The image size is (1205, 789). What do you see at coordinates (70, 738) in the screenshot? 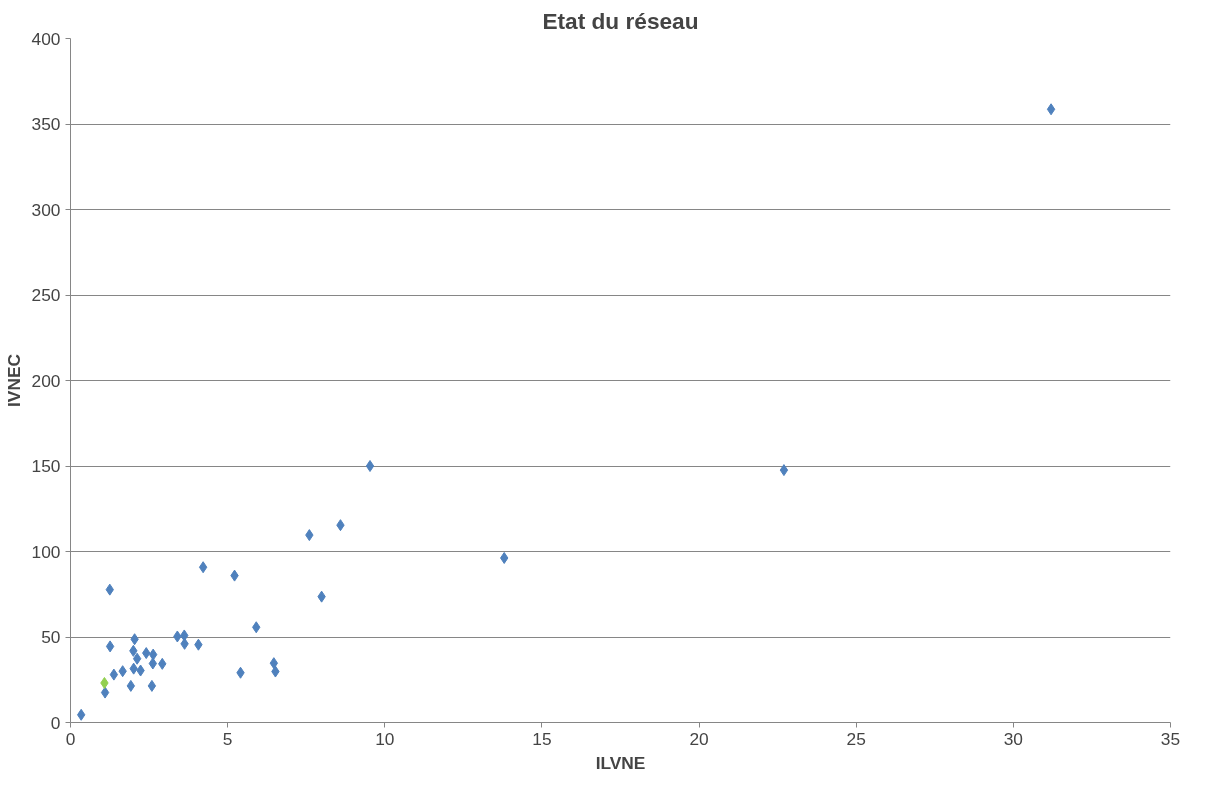
I see `x-tick-label: 0` at bounding box center [70, 738].